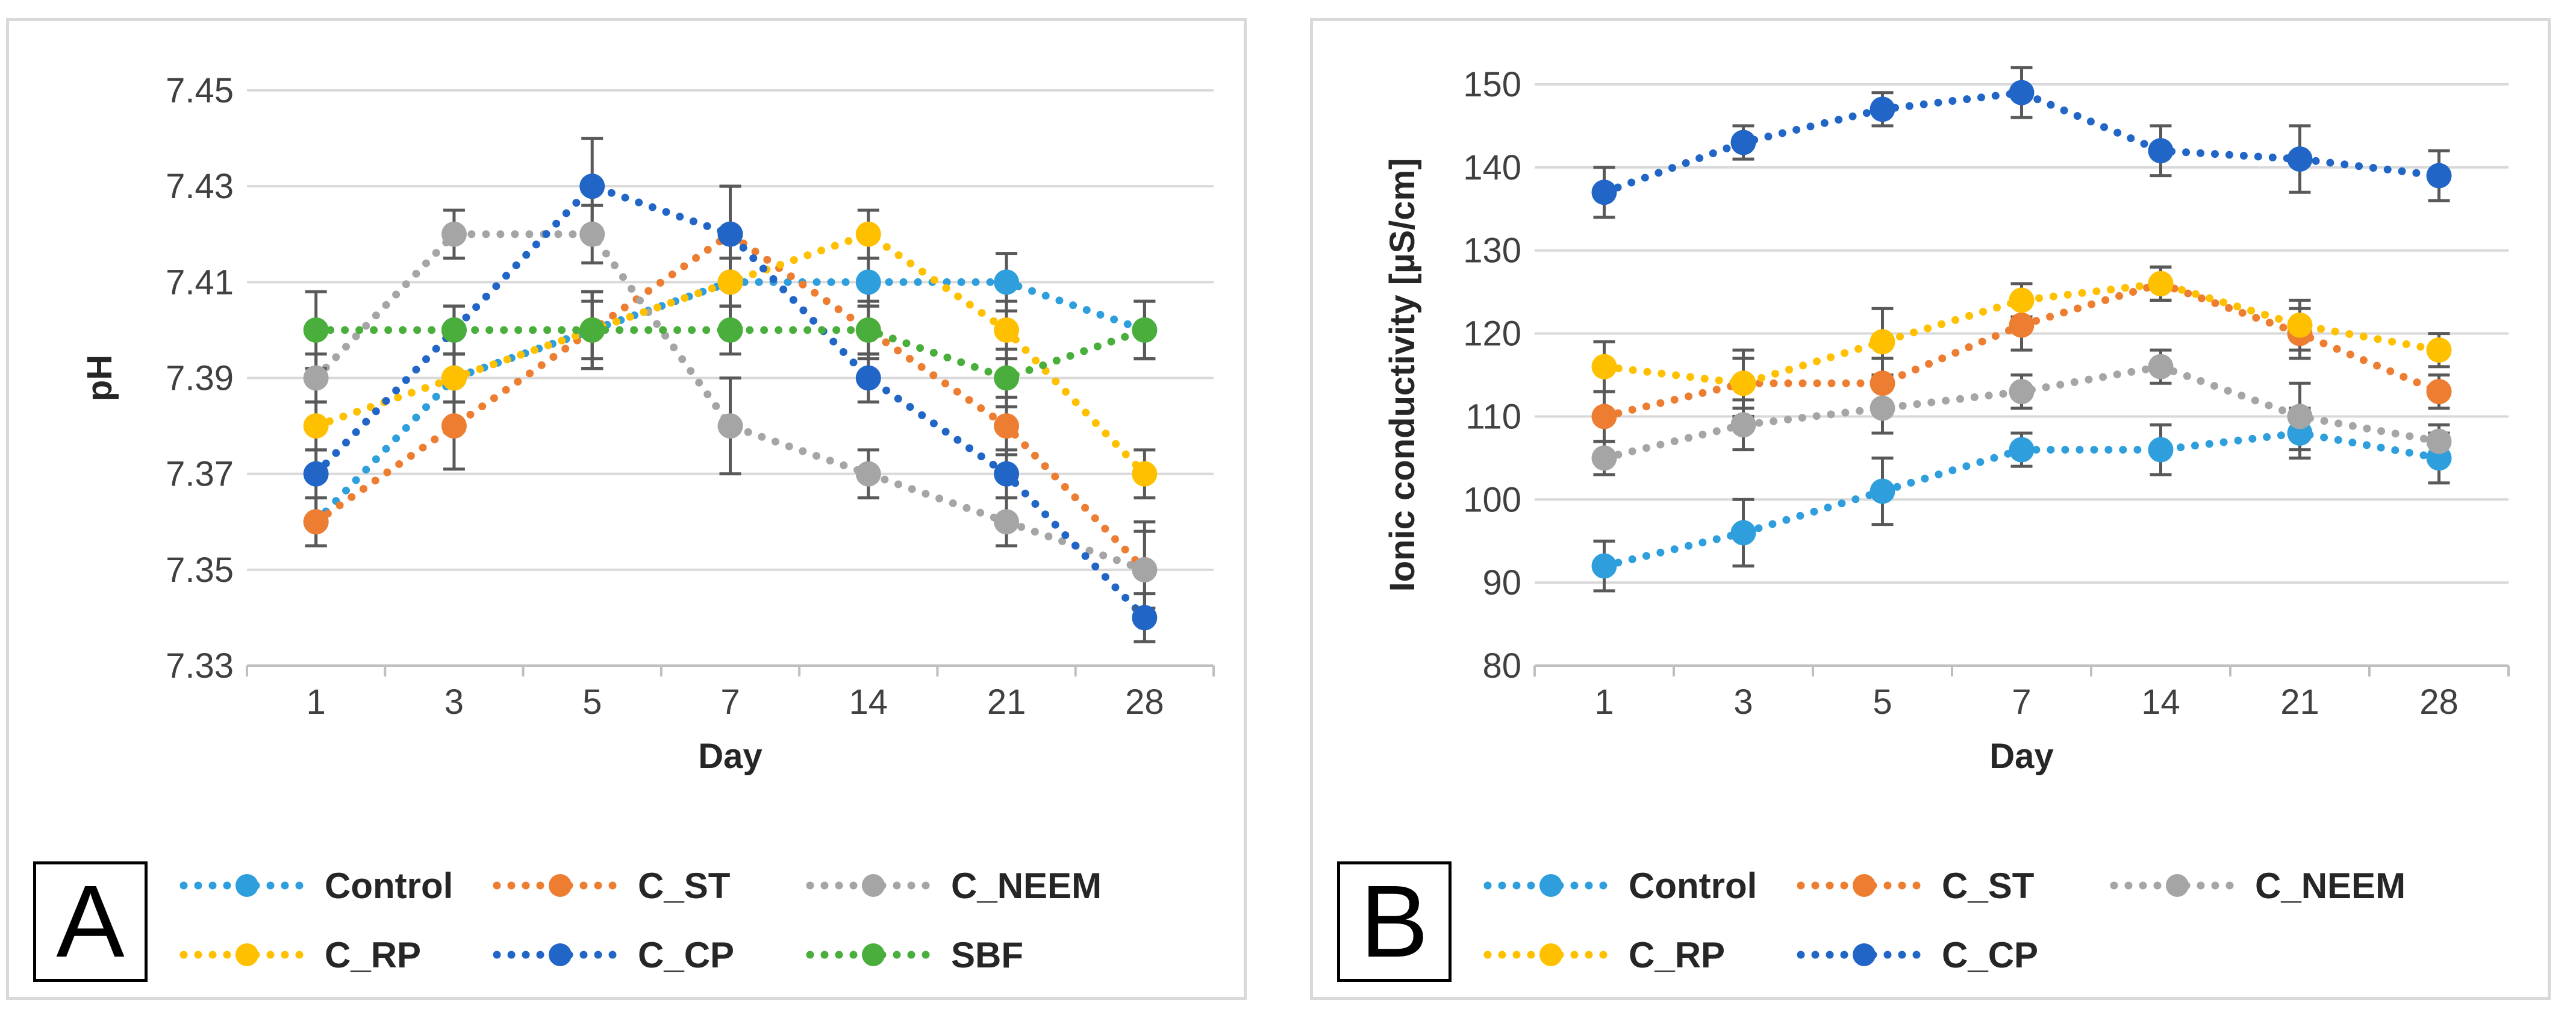 The image size is (2576, 1012). What do you see at coordinates (200, 570) in the screenshot?
I see `y-tick-label: 7.35` at bounding box center [200, 570].